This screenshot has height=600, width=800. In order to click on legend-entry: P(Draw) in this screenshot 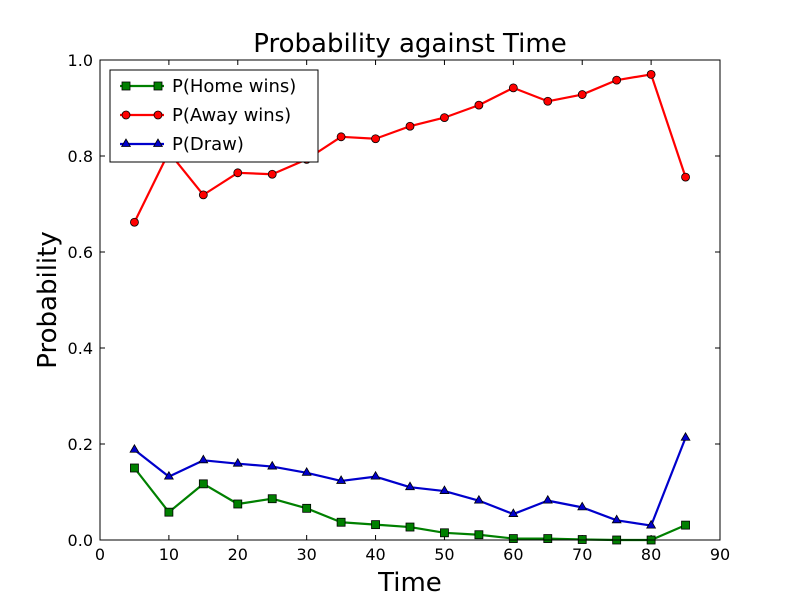, I will do `click(182, 144)`.